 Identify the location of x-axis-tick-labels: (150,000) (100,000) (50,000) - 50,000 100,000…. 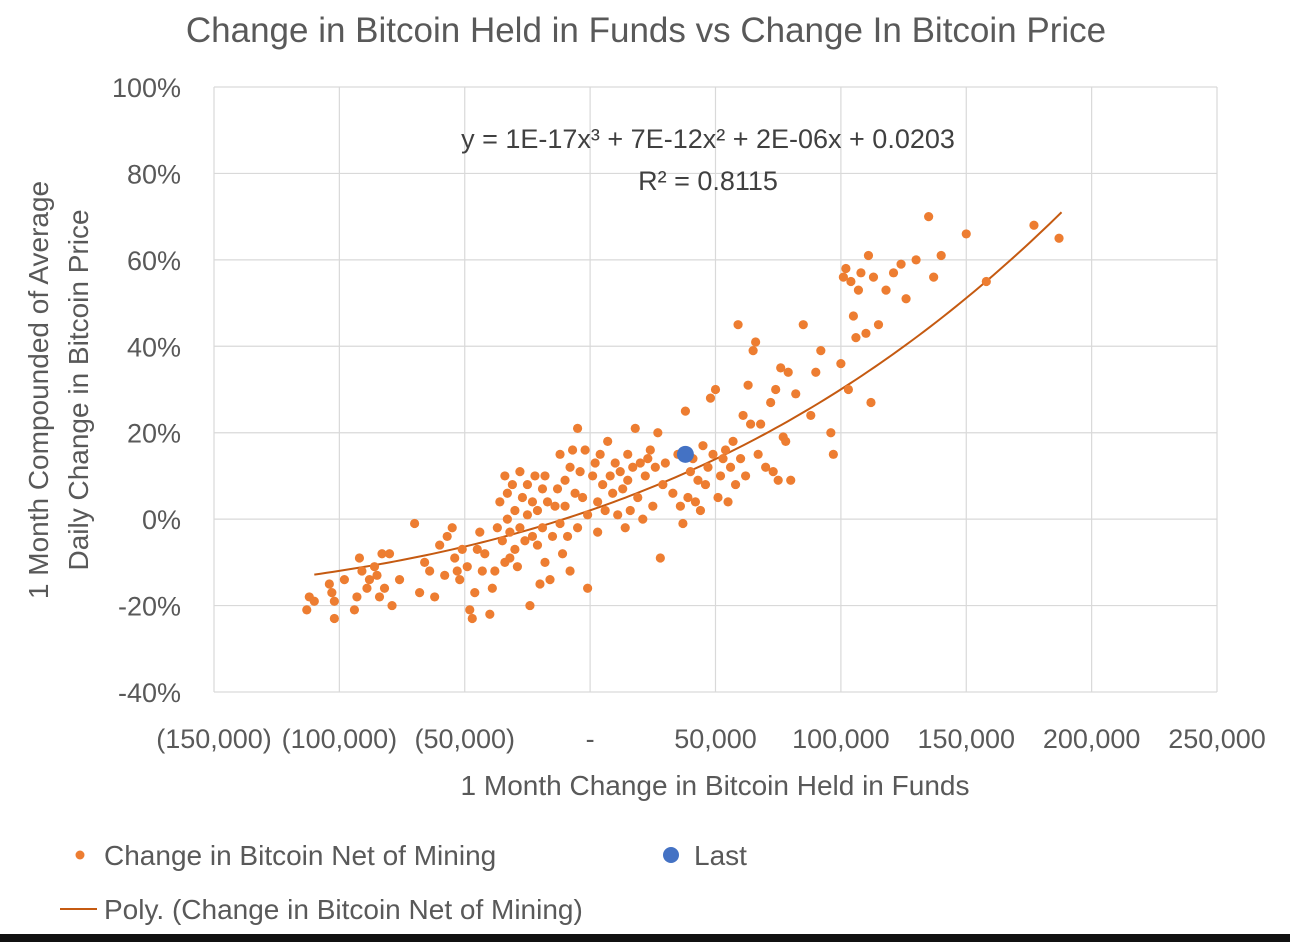
(711, 739).